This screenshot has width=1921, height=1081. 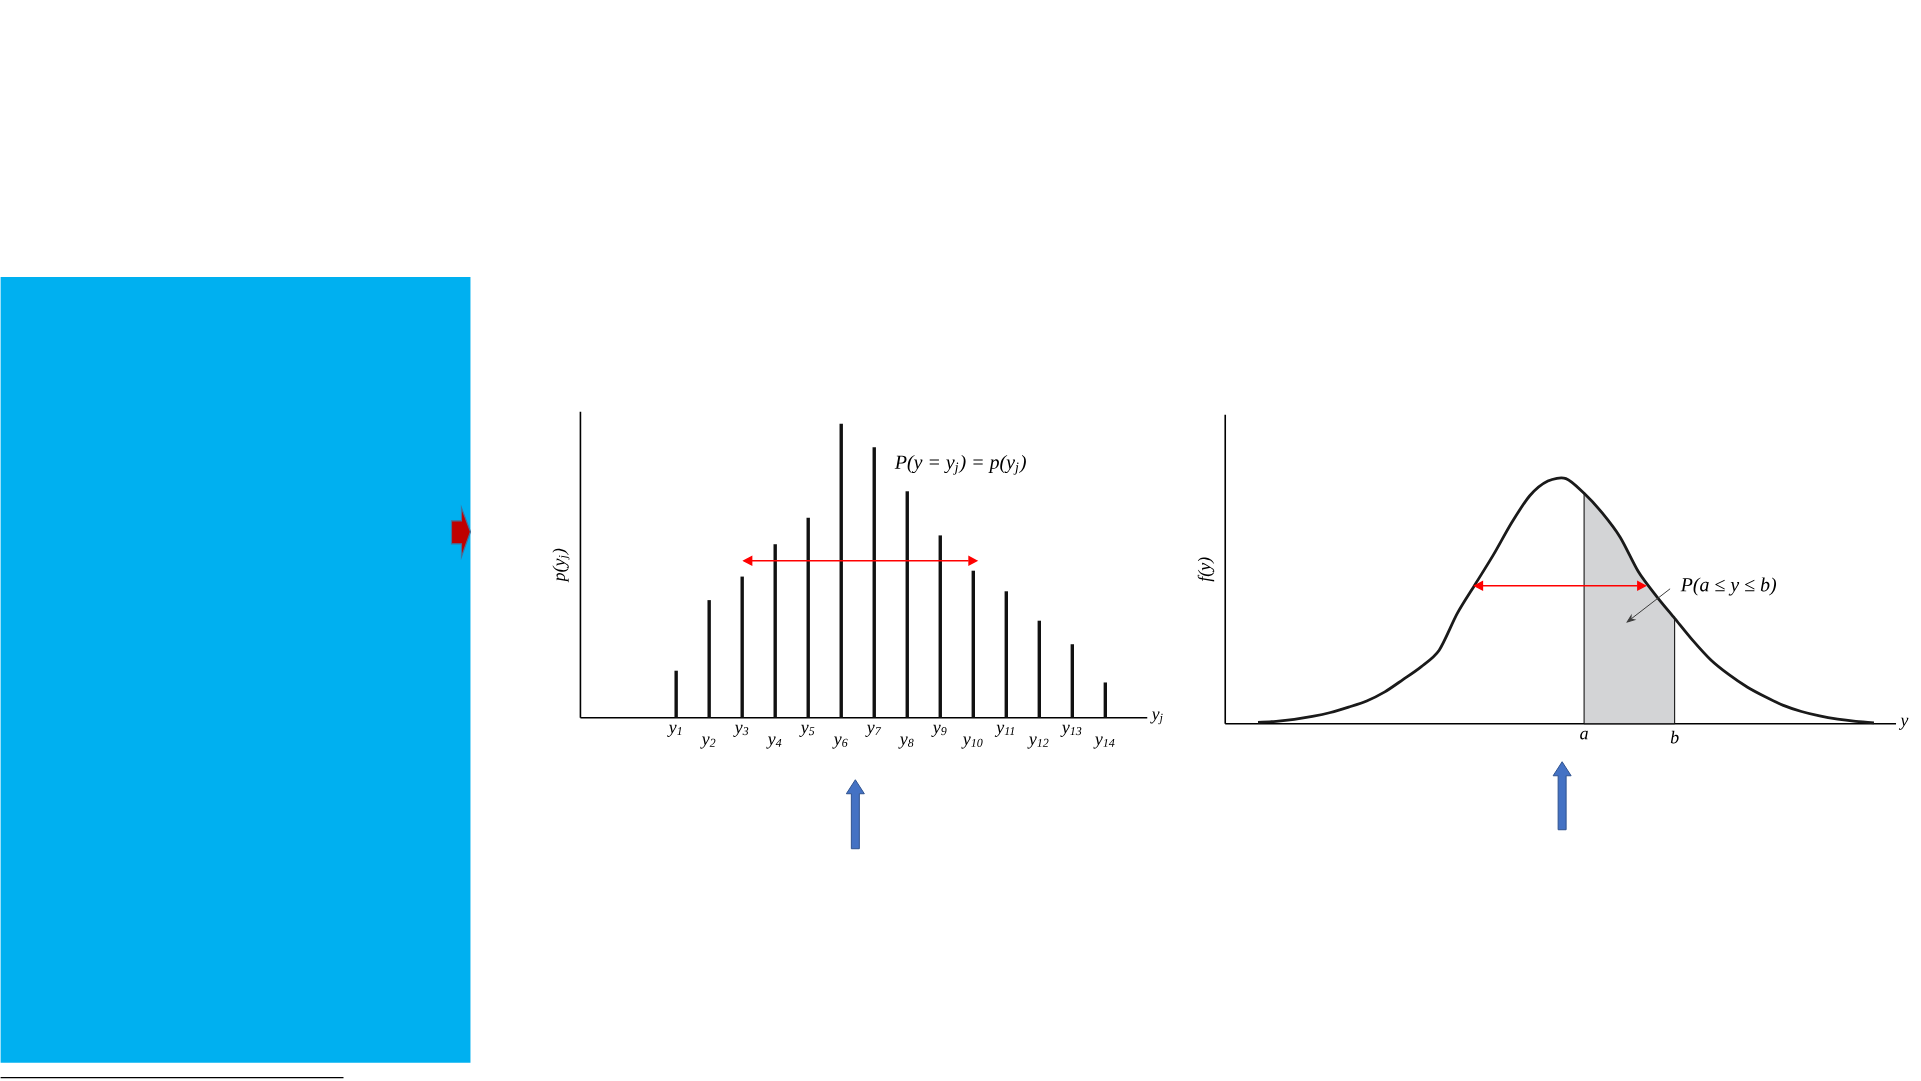 I want to click on x-tick-label: y$_{8}$, so click(x=906, y=742).